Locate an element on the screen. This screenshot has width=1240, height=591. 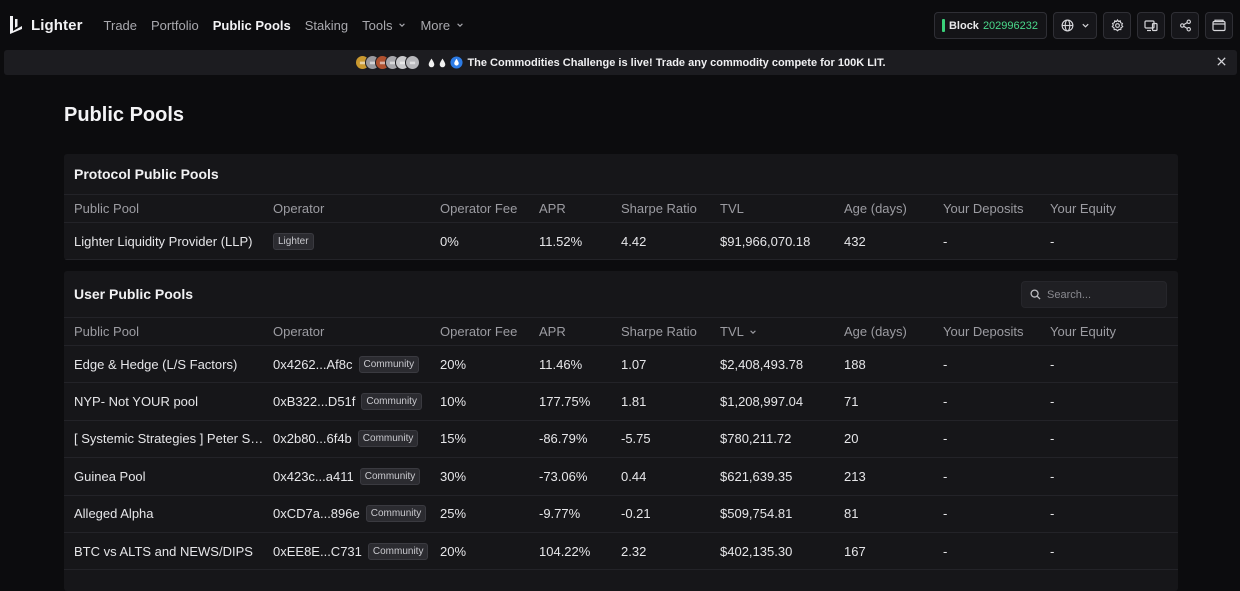
operator-fee: 0% is located at coordinates (449, 241).